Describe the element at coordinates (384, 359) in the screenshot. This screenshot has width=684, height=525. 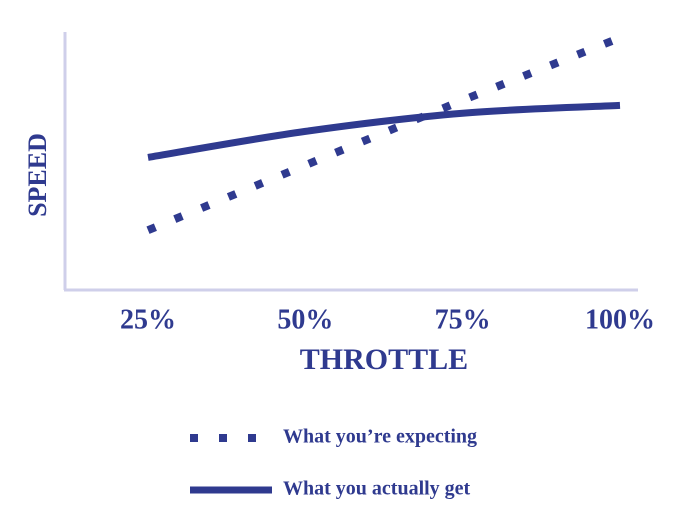
I see `x-axis-title: THROTTLE` at that location.